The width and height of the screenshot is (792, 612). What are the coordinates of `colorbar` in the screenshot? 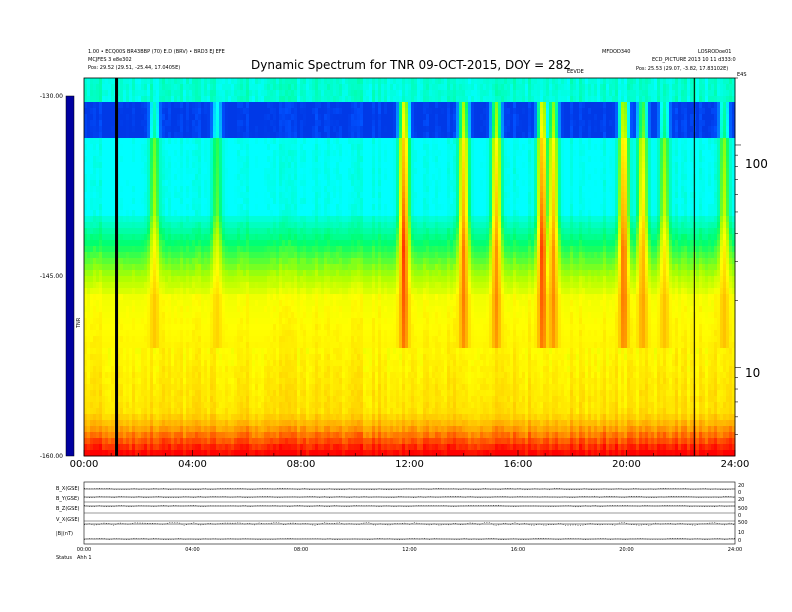 It's located at (70, 276).